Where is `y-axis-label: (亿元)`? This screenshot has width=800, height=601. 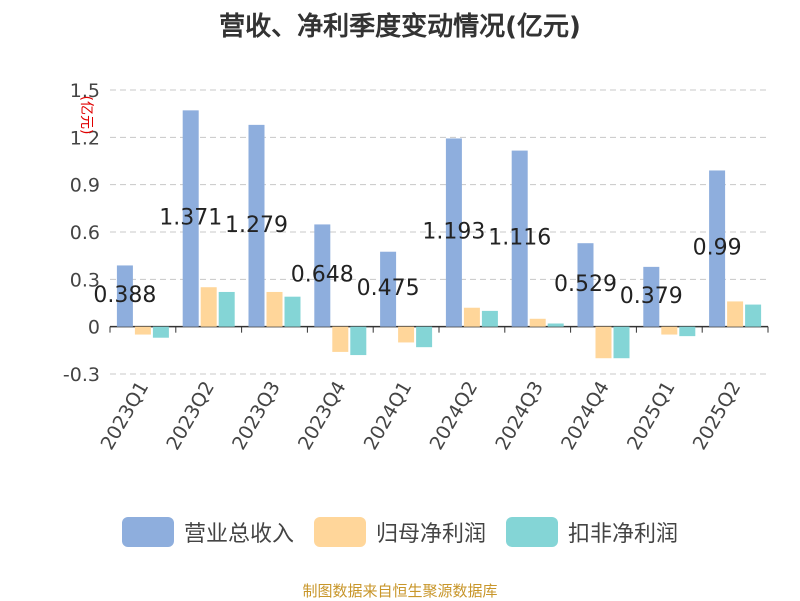 y-axis-label: (亿元) is located at coordinates (86, 115).